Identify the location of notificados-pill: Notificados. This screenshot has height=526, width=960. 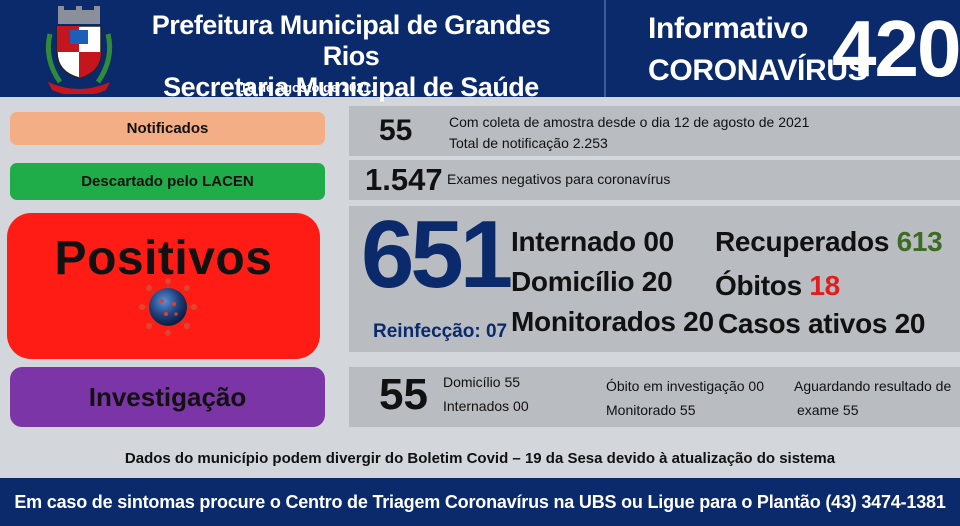
(167, 128).